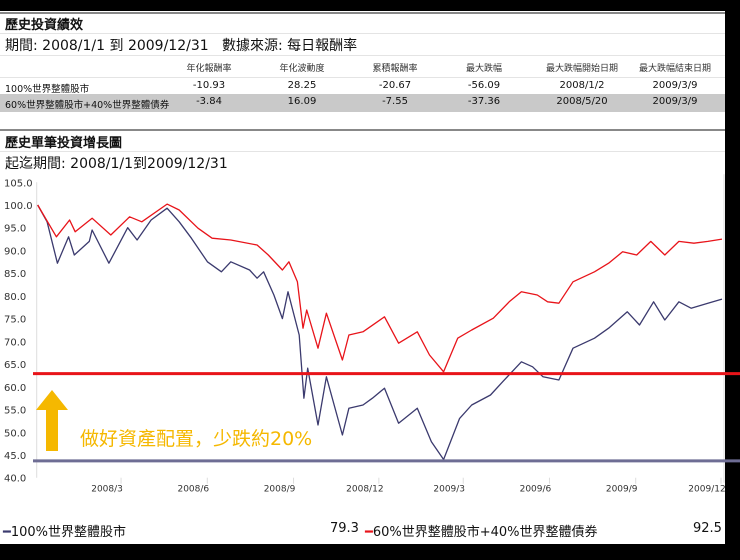  I want to click on source-label: 數據來源: 每日報酬率, so click(290, 46).